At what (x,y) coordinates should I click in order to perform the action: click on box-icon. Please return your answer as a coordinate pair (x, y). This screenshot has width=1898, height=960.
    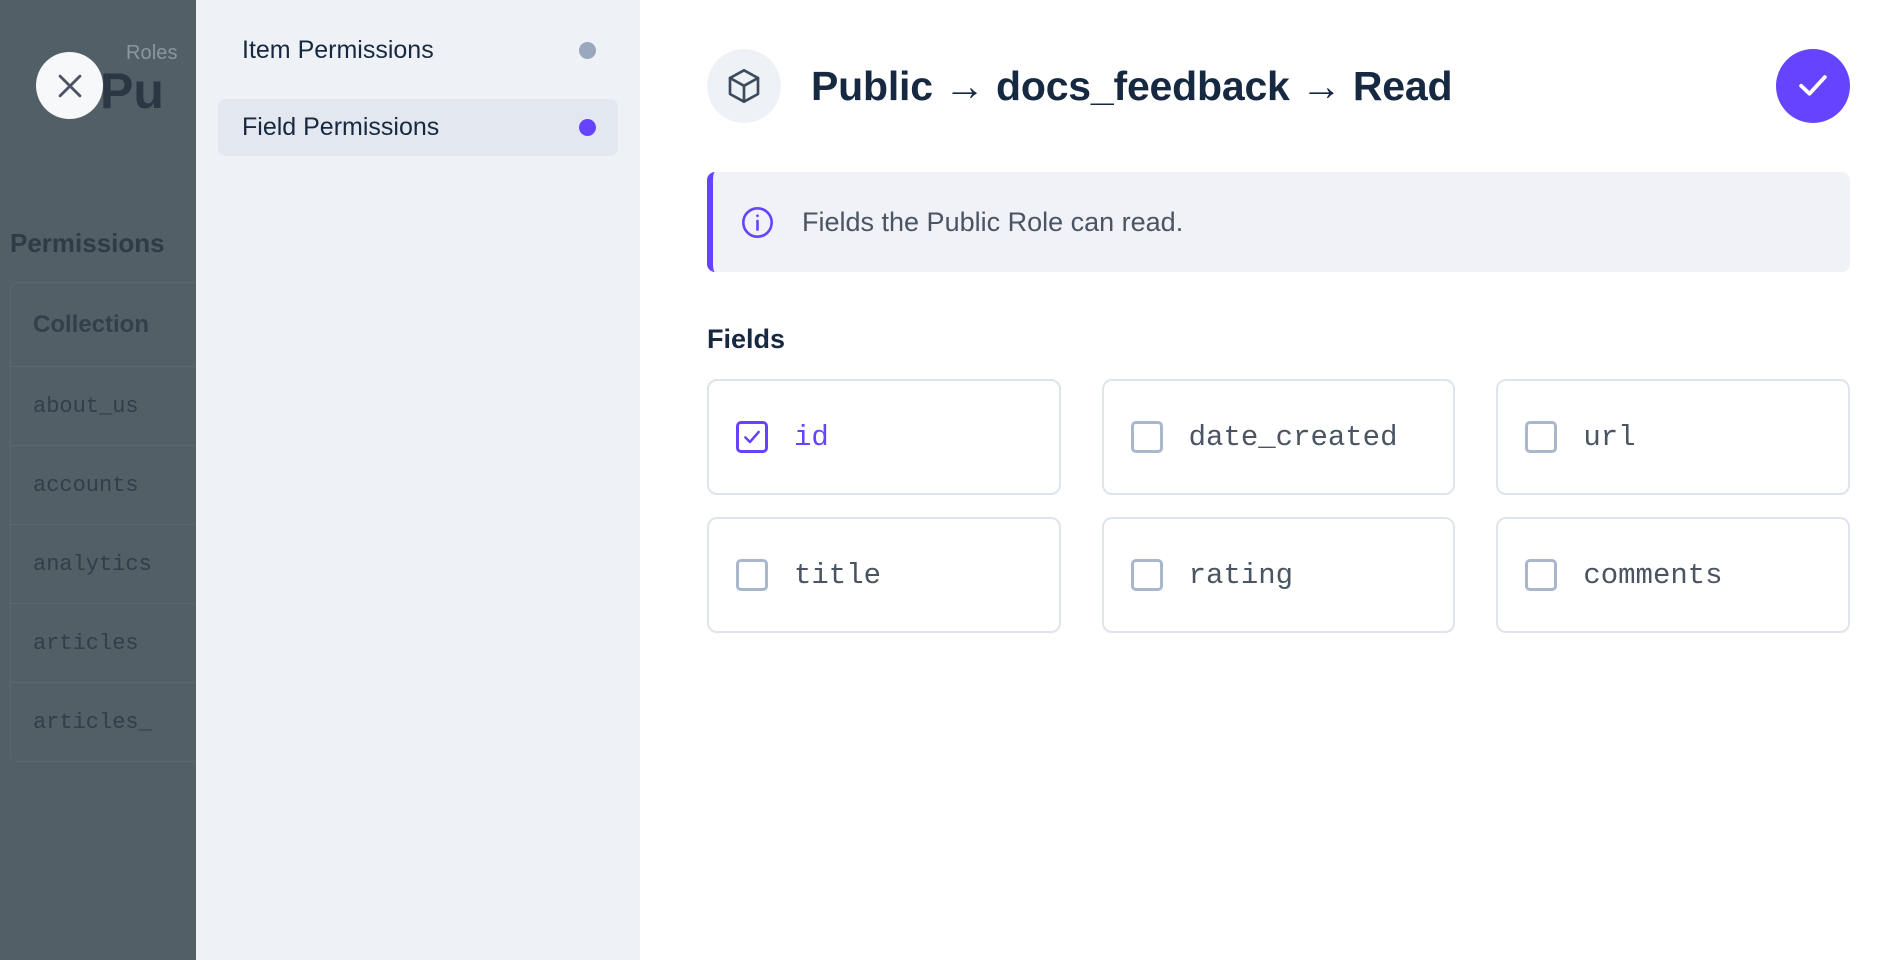
    Looking at the image, I should click on (744, 86).